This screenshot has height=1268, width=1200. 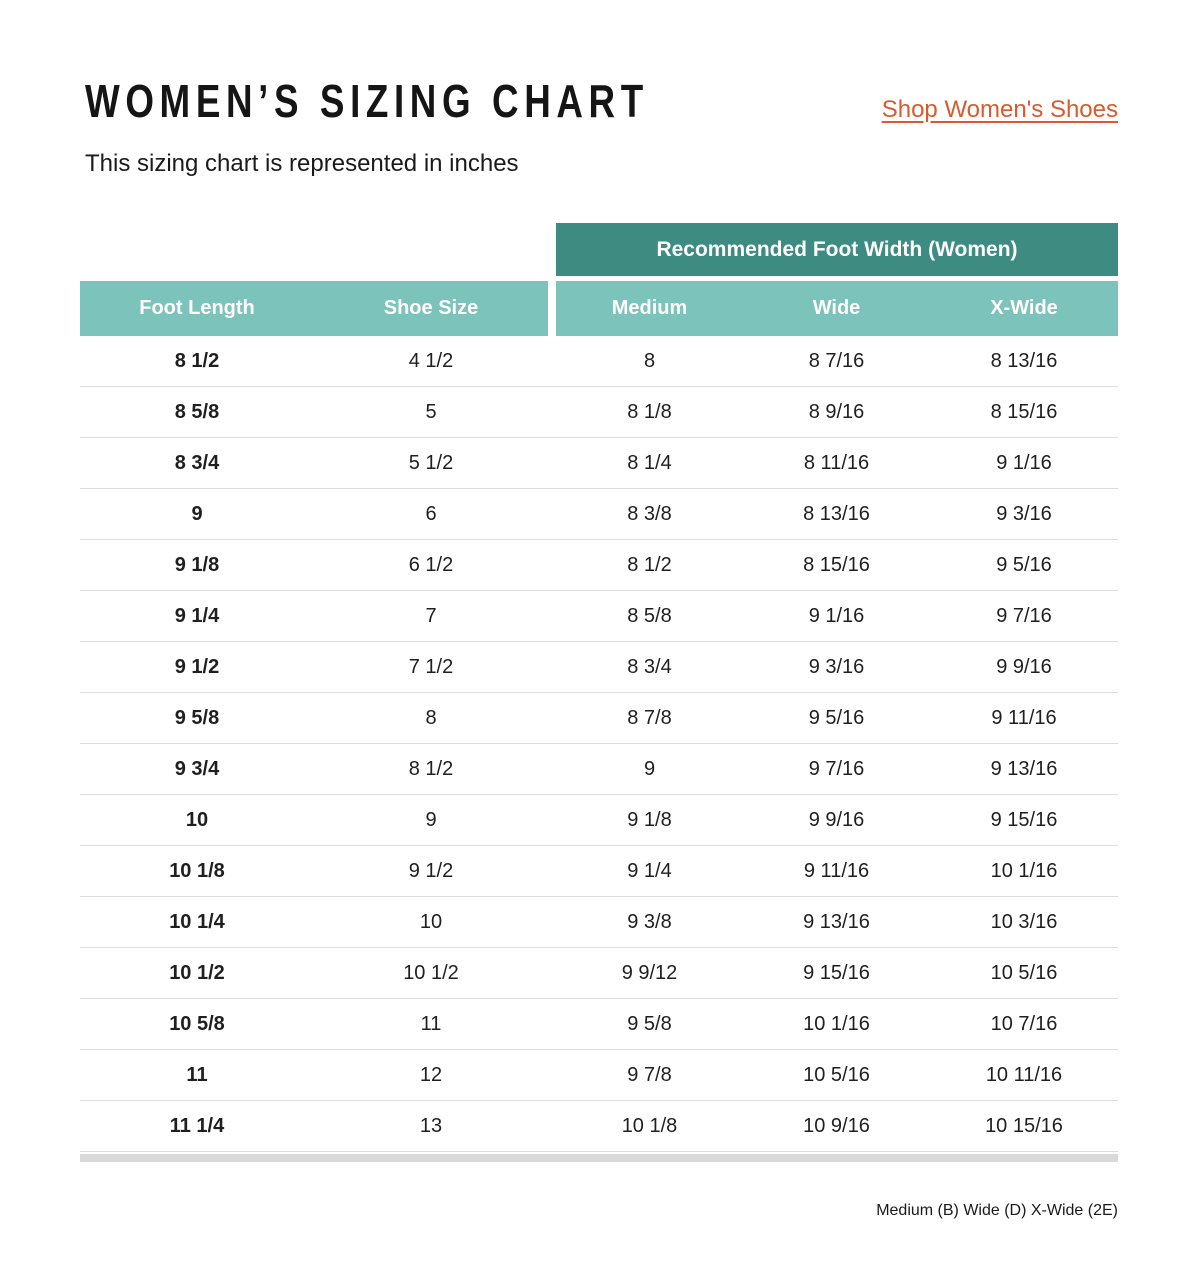 What do you see at coordinates (197, 1023) in the screenshot?
I see `table-cell: 10 5/8` at bounding box center [197, 1023].